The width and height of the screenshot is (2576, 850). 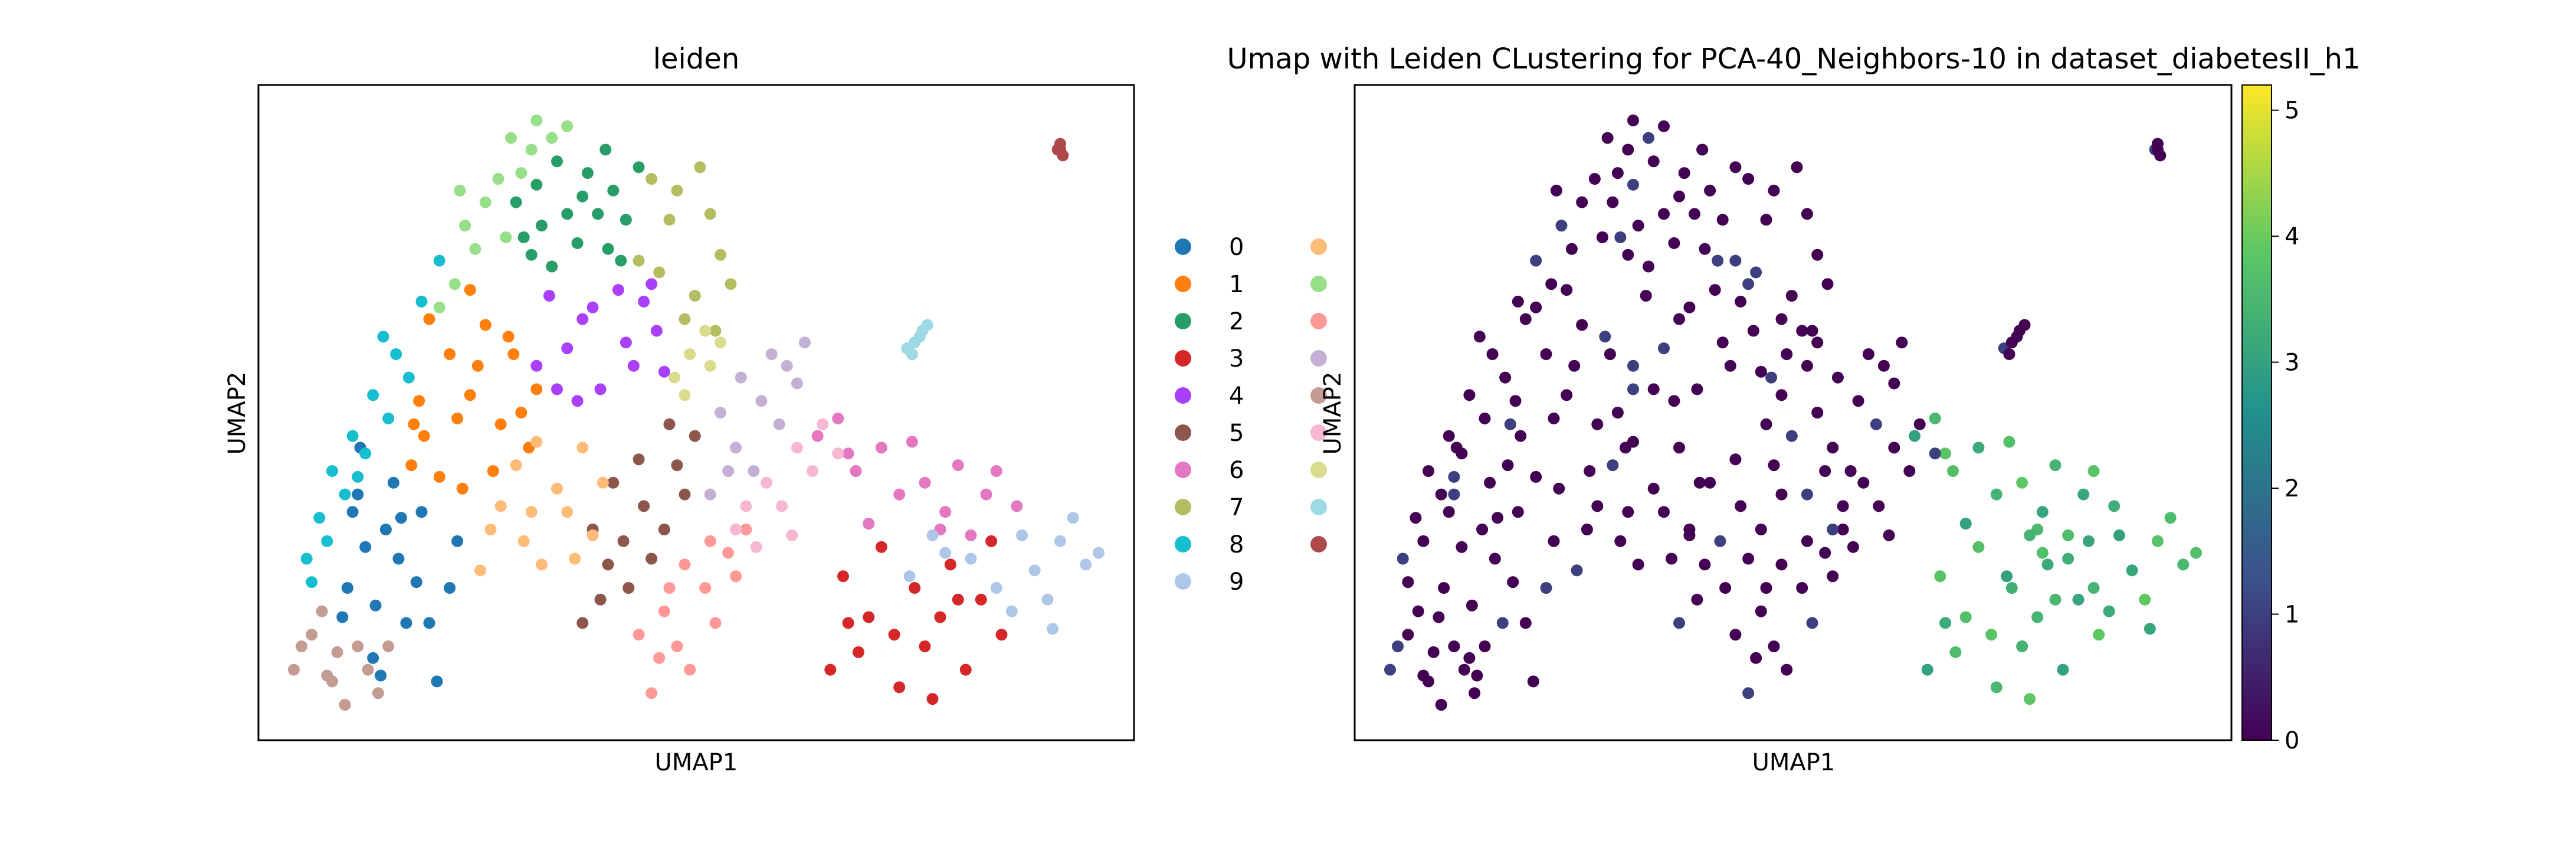 I want to click on leiden-xlabel: UMAP1, so click(x=696, y=762).